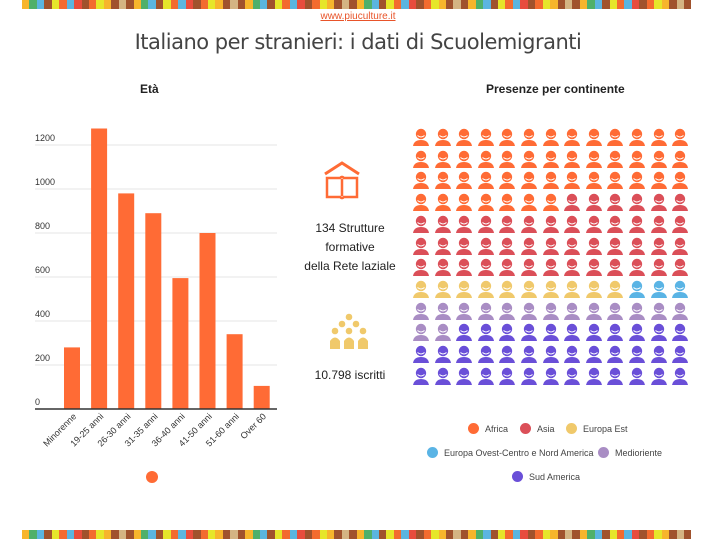  What do you see at coordinates (358, 16) in the screenshot?
I see `site-link: www.piuculture.it` at bounding box center [358, 16].